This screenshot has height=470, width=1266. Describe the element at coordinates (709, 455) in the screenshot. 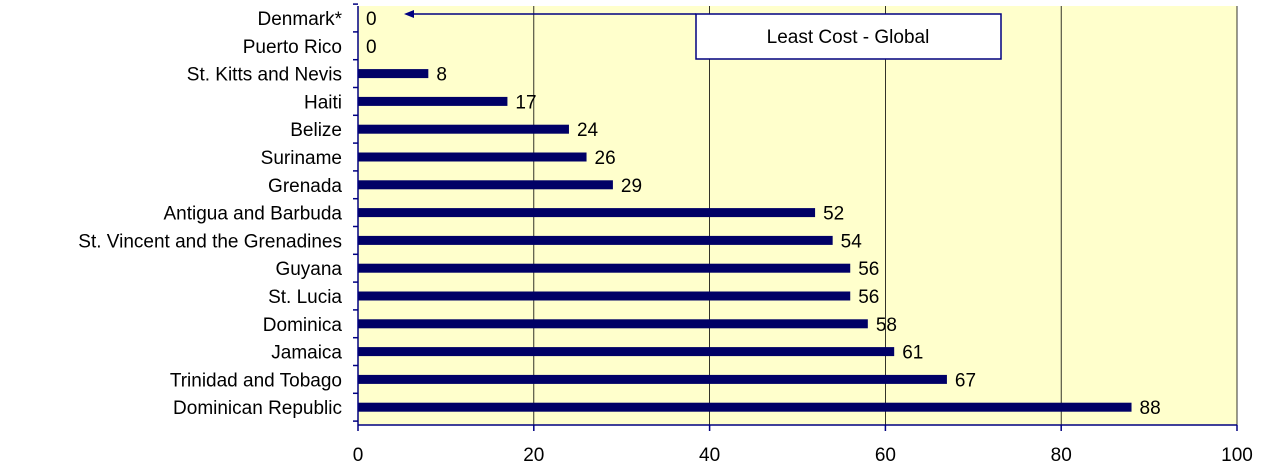

I see `x-tick-label: 40` at that location.